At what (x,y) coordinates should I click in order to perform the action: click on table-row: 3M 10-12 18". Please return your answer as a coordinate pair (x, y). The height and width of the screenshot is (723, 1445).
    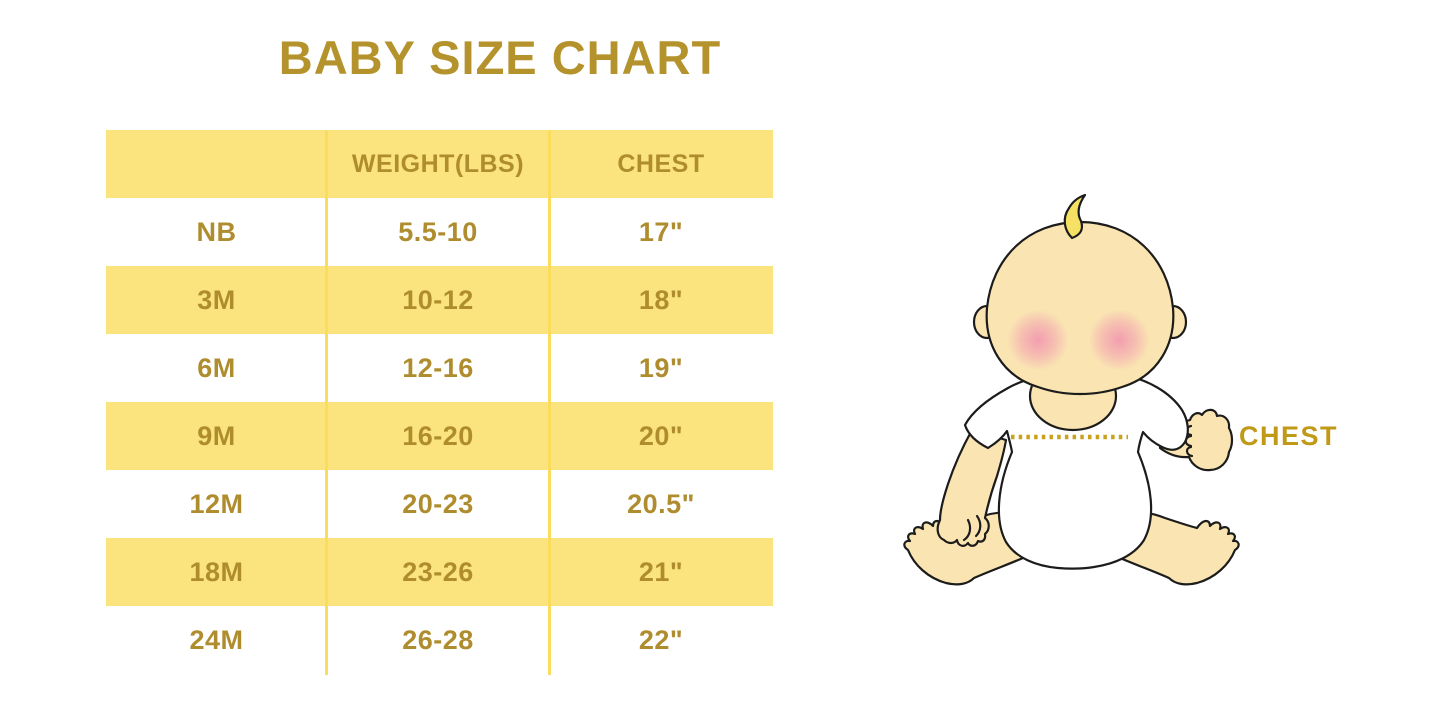
    Looking at the image, I should click on (439, 300).